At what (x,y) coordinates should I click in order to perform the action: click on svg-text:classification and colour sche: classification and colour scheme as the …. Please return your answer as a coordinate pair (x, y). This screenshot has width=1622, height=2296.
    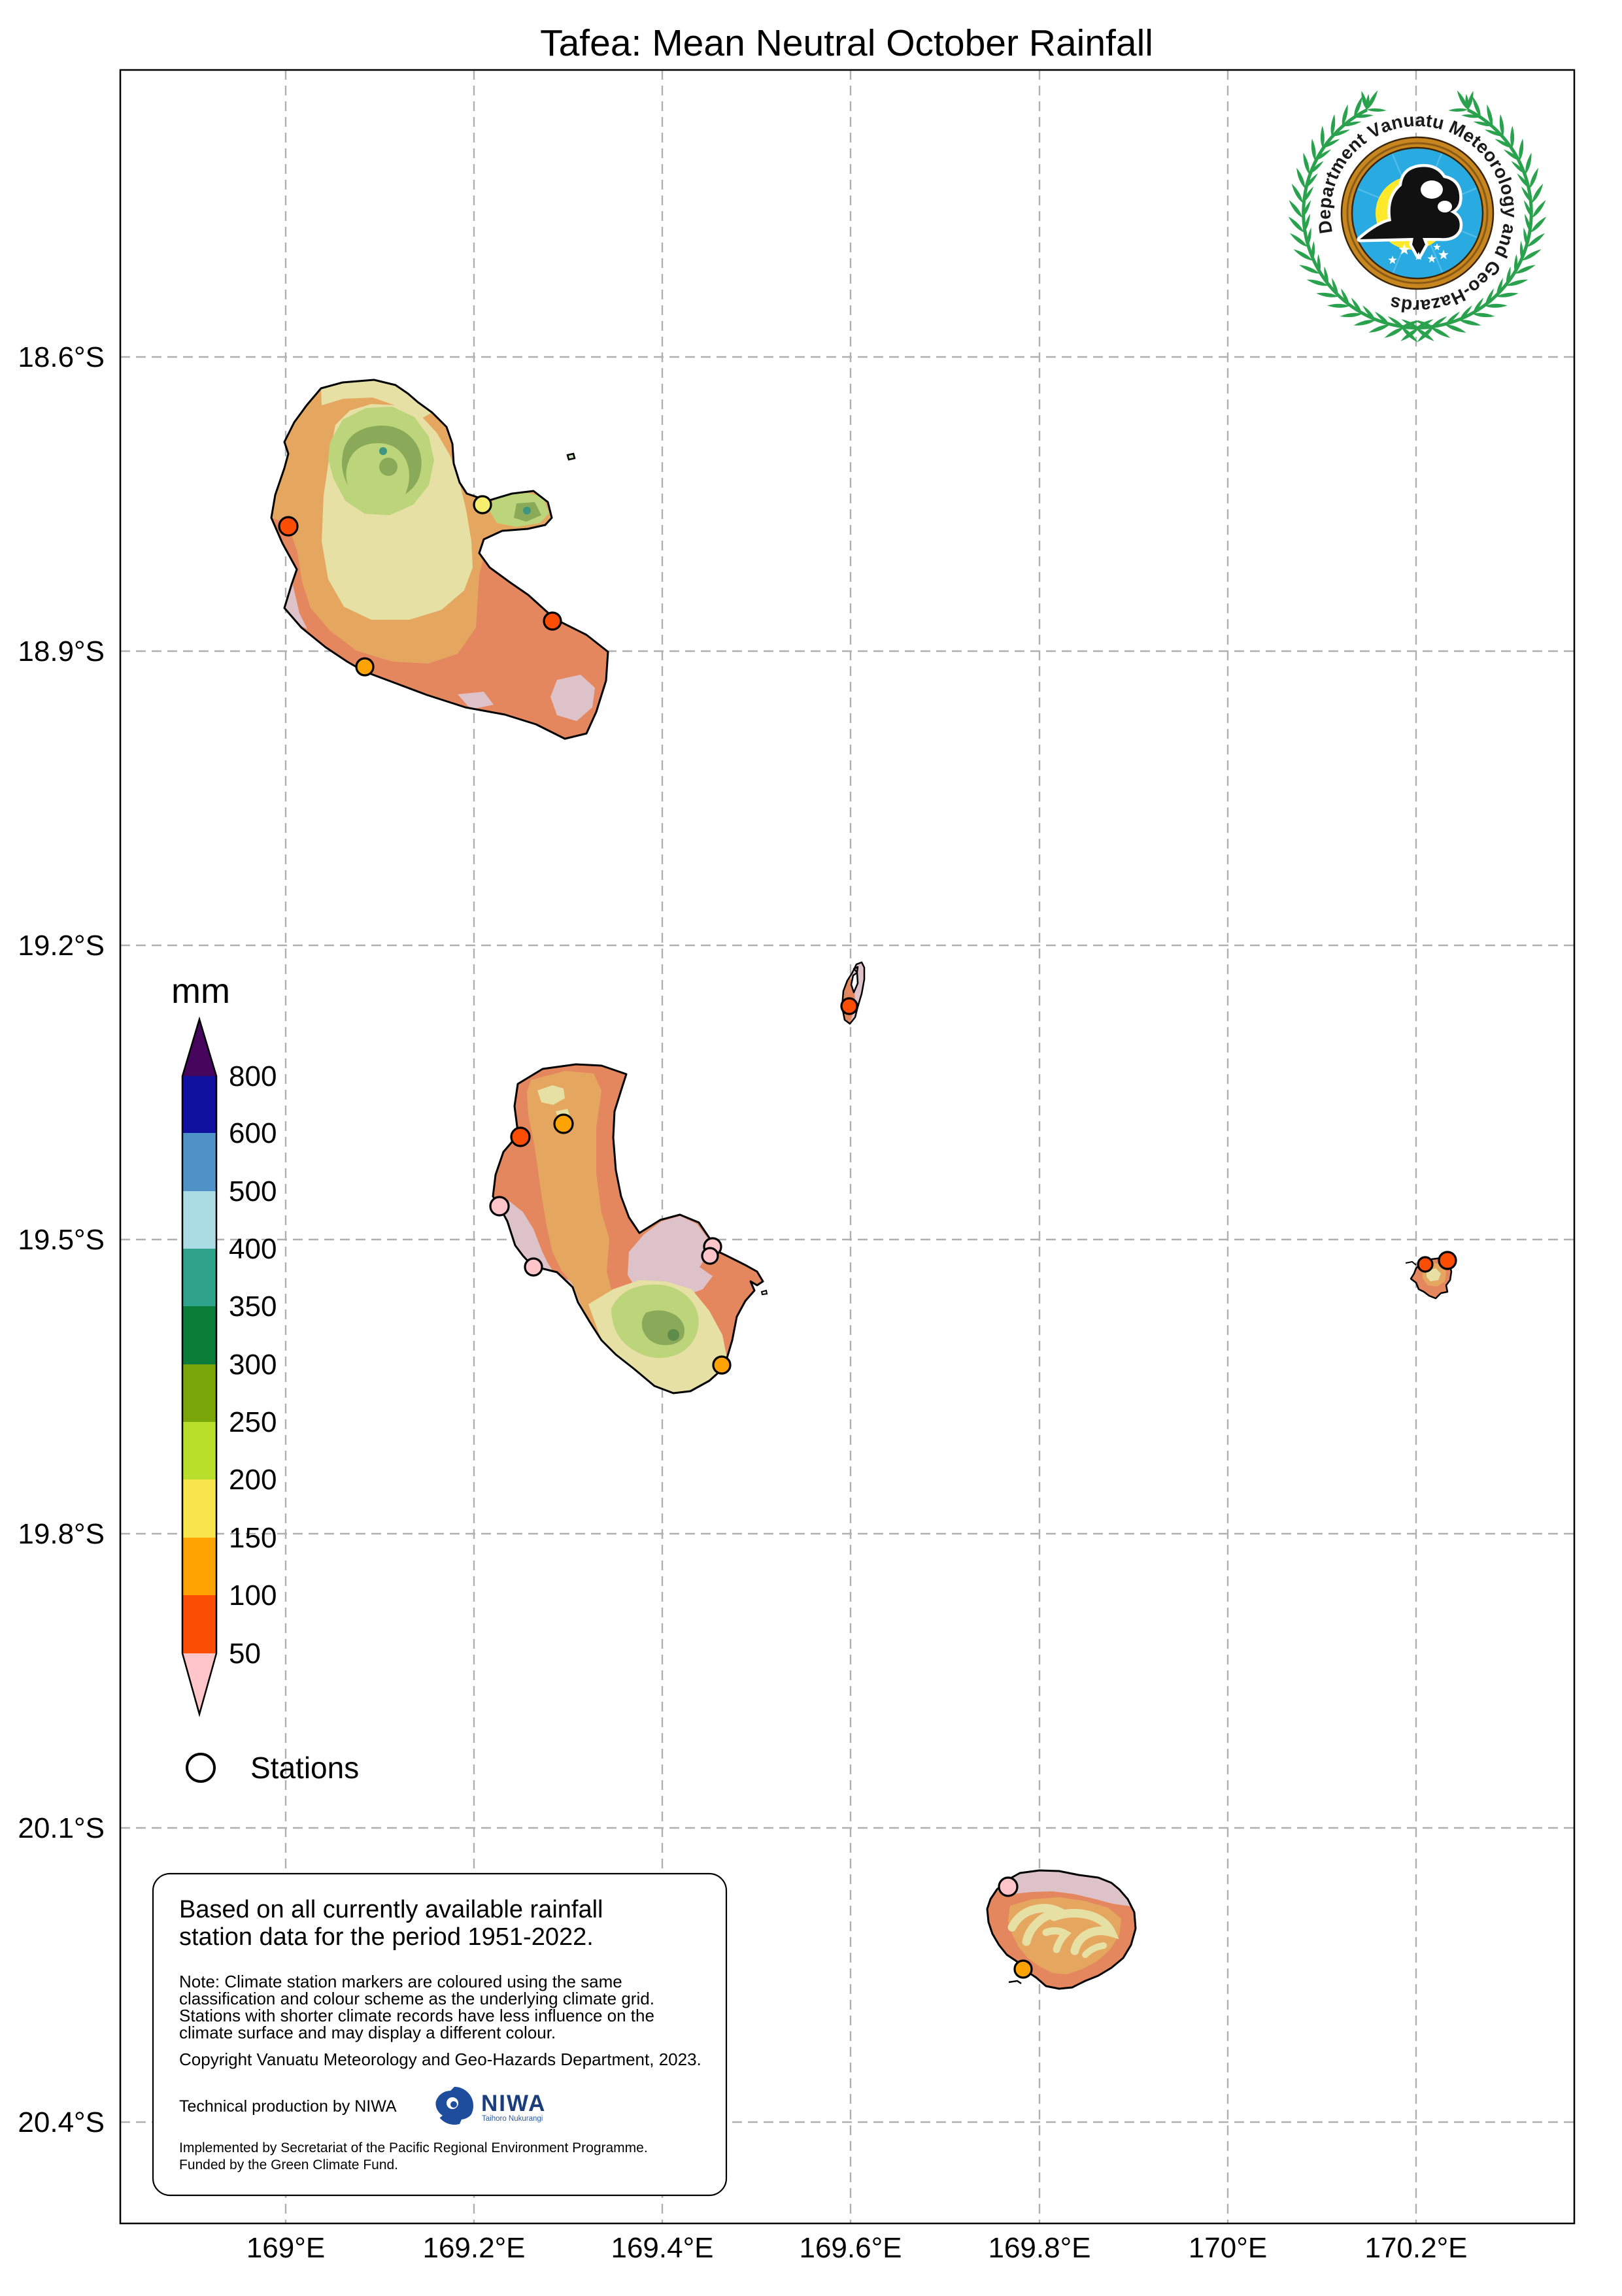
    Looking at the image, I should click on (416, 1998).